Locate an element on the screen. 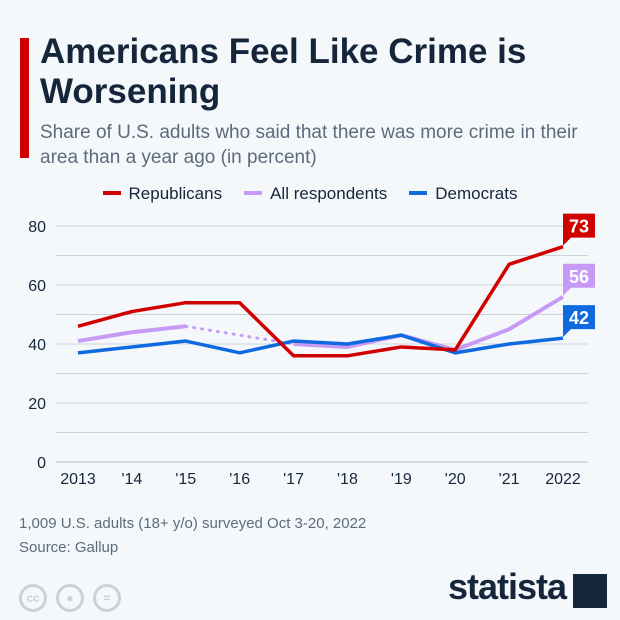  x-tick-label: 2022 is located at coordinates (563, 479).